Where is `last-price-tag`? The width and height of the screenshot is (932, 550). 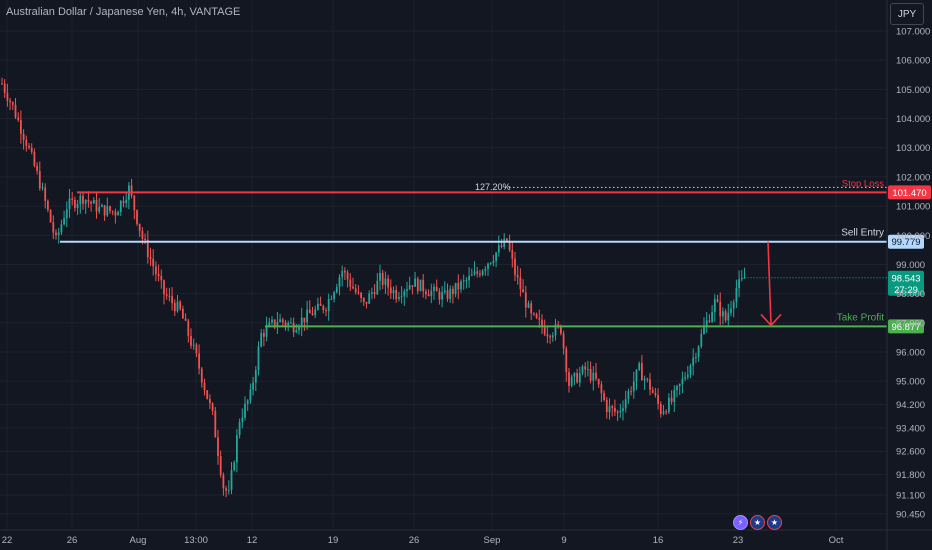
last-price-tag is located at coordinates (906, 283).